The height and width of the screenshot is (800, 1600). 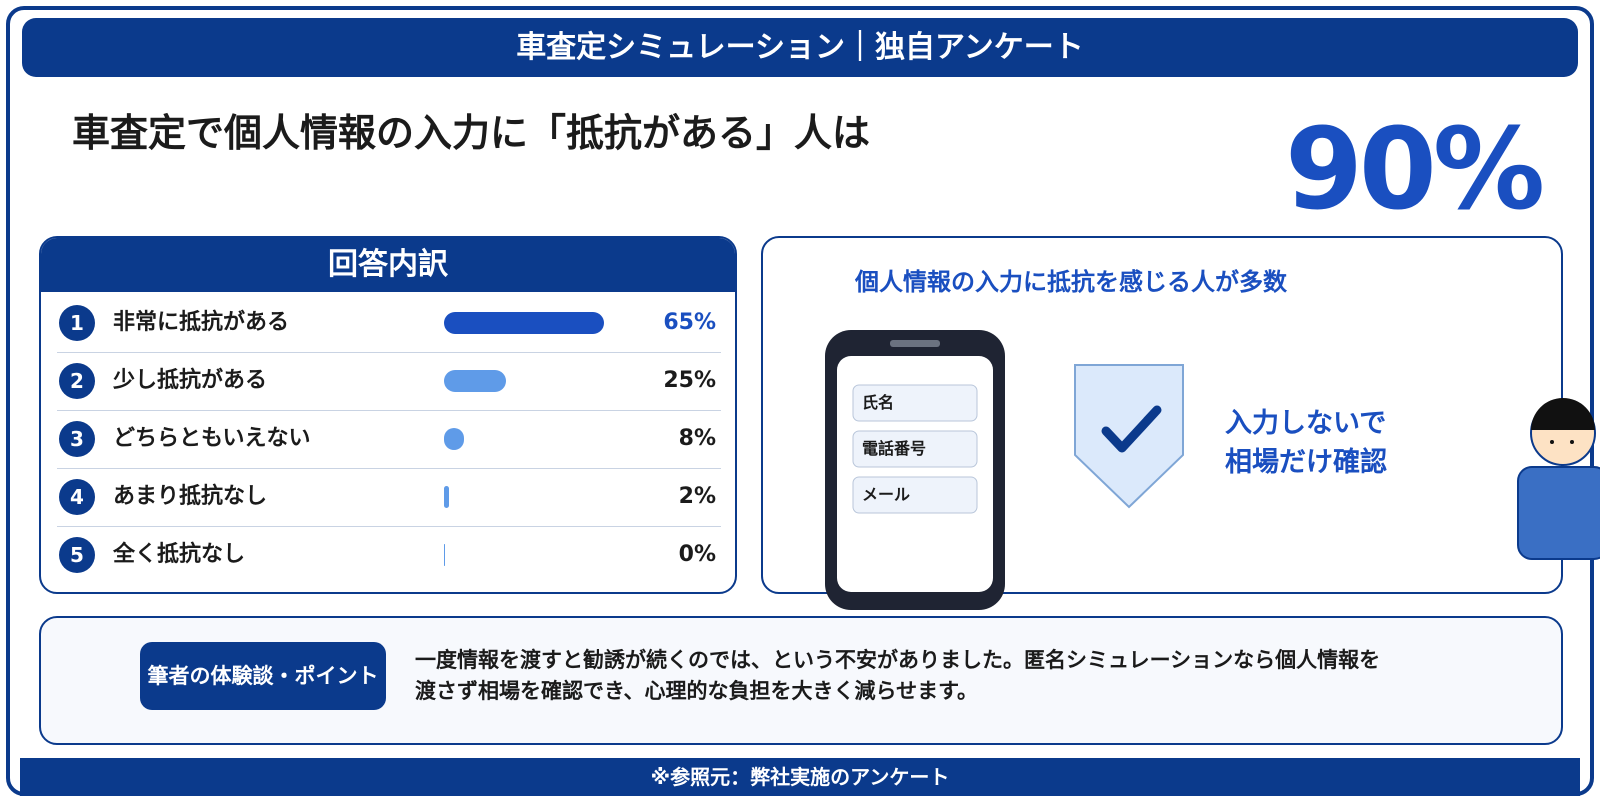 What do you see at coordinates (179, 554) in the screenshot?
I see `item-label: 全く抵抗なし` at bounding box center [179, 554].